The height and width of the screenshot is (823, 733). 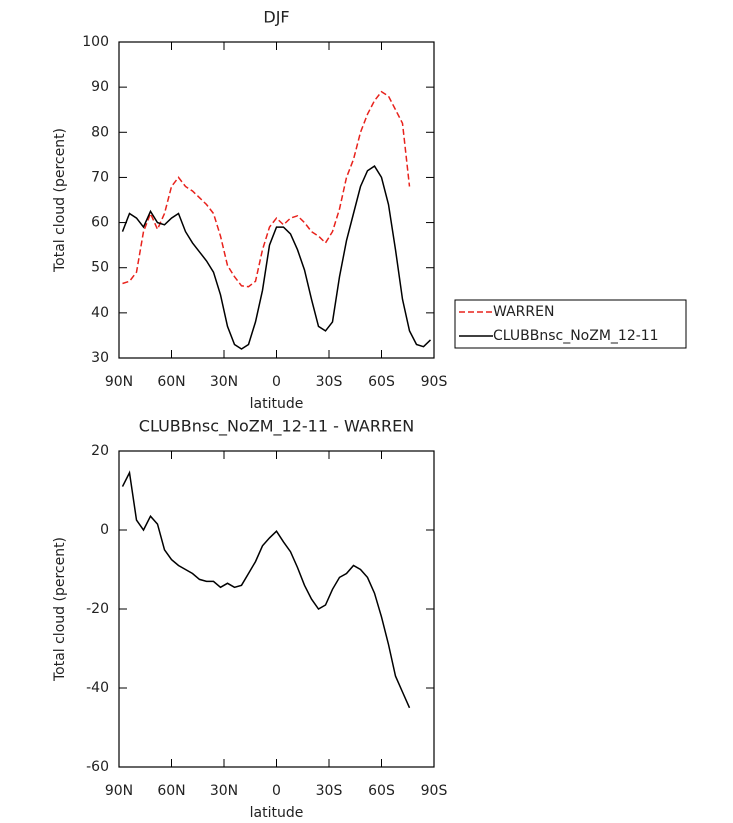 I want to click on chart-title: CLUBBnsc_NoZM_12-11 - WARREN, so click(x=276, y=427).